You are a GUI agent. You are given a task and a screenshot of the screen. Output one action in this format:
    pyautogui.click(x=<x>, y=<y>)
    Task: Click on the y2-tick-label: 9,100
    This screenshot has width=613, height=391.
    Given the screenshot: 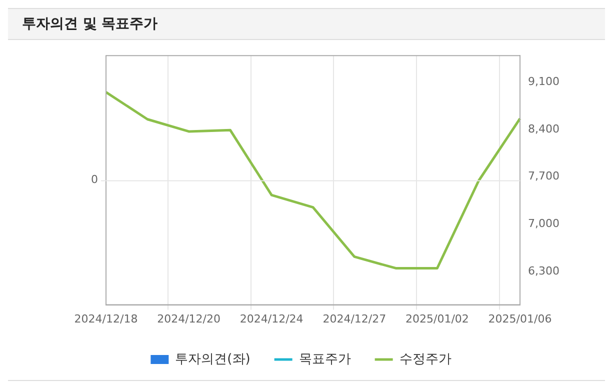 What is the action you would take?
    pyautogui.click(x=544, y=81)
    